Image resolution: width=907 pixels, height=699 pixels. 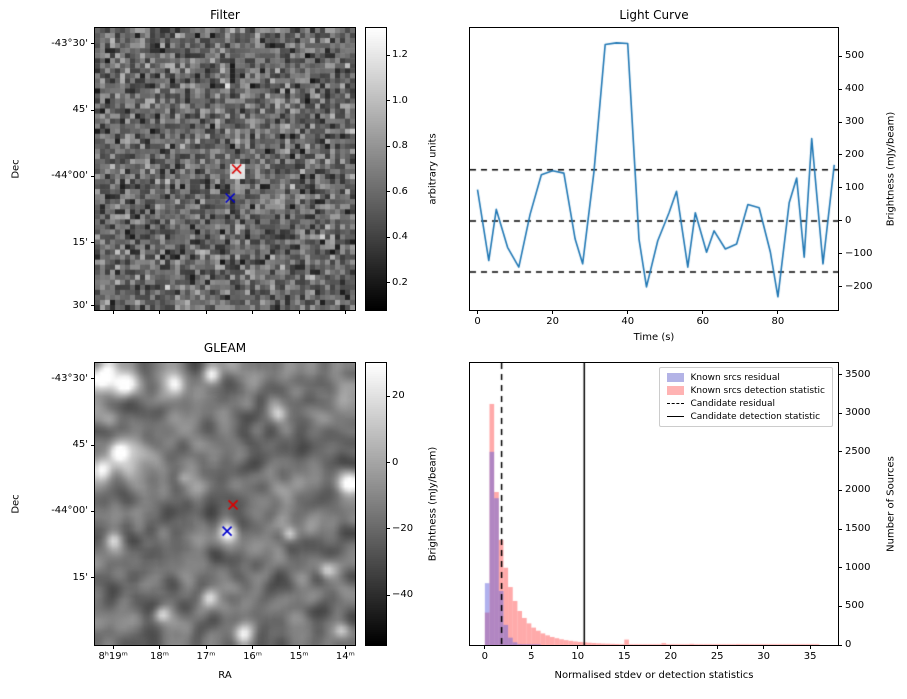 I want to click on gleam-ylabel: Dec, so click(x=16, y=504).